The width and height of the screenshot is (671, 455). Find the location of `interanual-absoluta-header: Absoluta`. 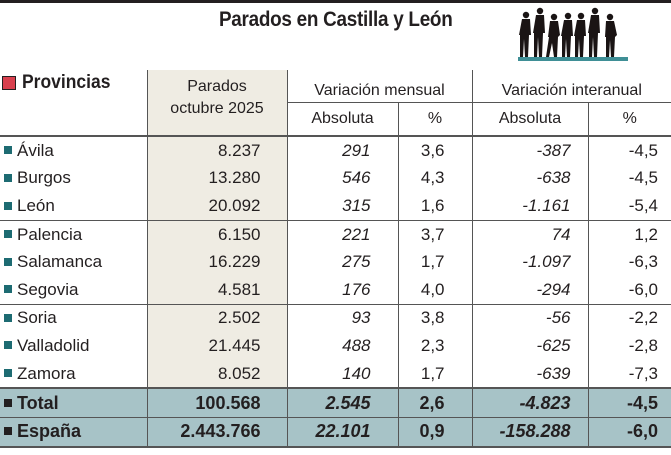

interanual-absoluta-header: Absoluta is located at coordinates (529, 119).